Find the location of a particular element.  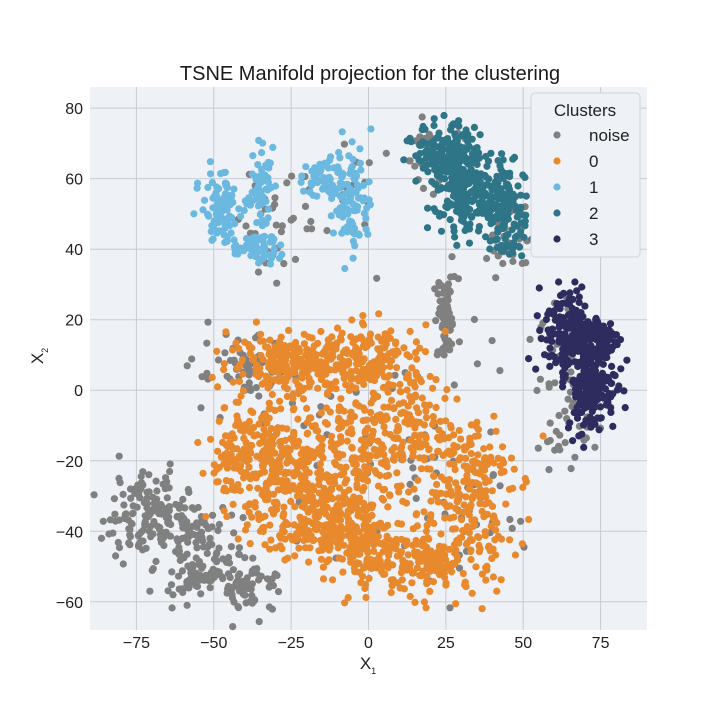

x-tick-label: −50 is located at coordinates (213, 643).